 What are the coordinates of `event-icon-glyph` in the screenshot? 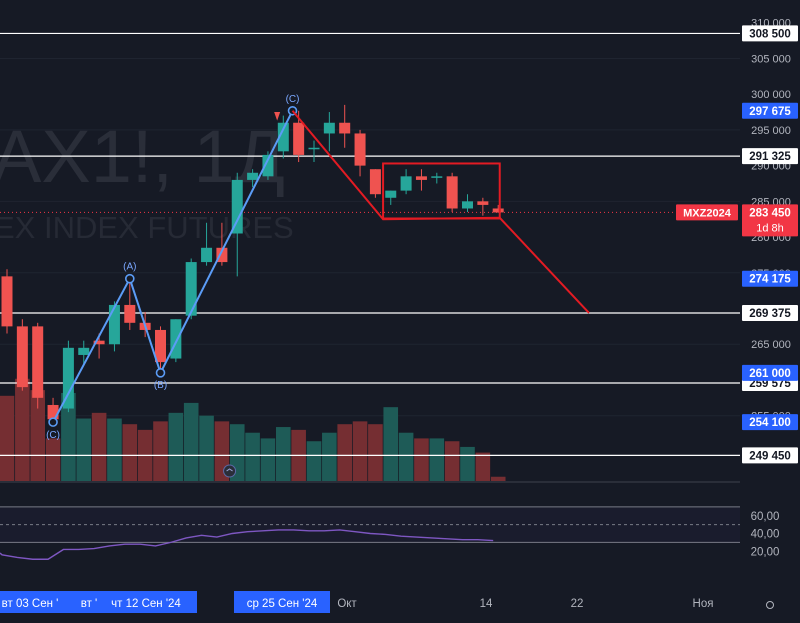 It's located at (229, 470).